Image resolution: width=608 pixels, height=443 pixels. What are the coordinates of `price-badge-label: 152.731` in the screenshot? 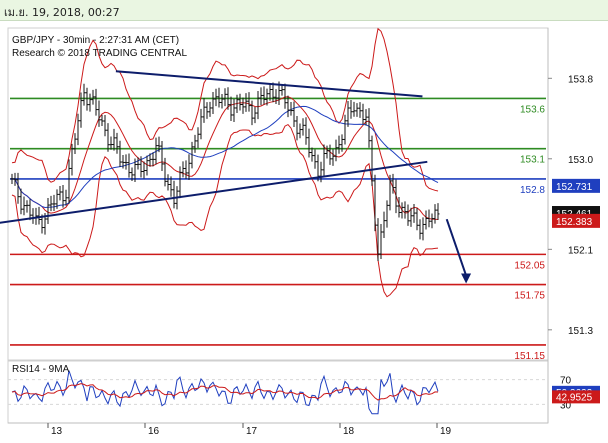 It's located at (574, 187).